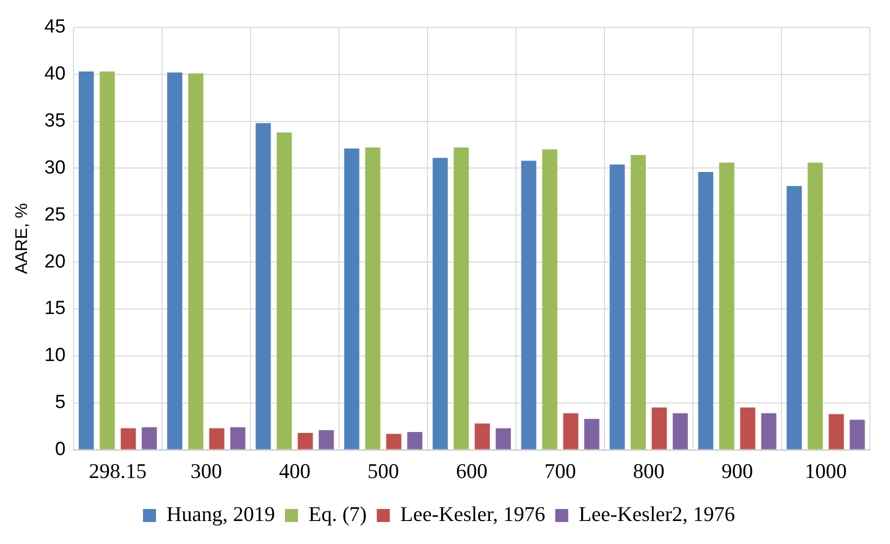  What do you see at coordinates (55, 27) in the screenshot?
I see `y-tick-label: 45` at bounding box center [55, 27].